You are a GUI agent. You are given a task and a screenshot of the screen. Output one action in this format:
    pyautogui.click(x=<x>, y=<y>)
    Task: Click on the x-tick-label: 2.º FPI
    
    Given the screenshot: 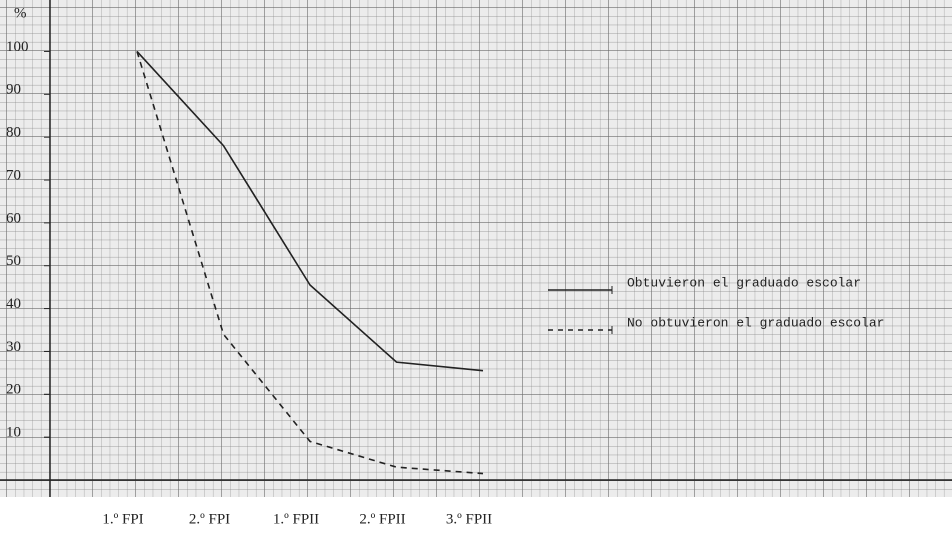 What is the action you would take?
    pyautogui.click(x=209, y=519)
    